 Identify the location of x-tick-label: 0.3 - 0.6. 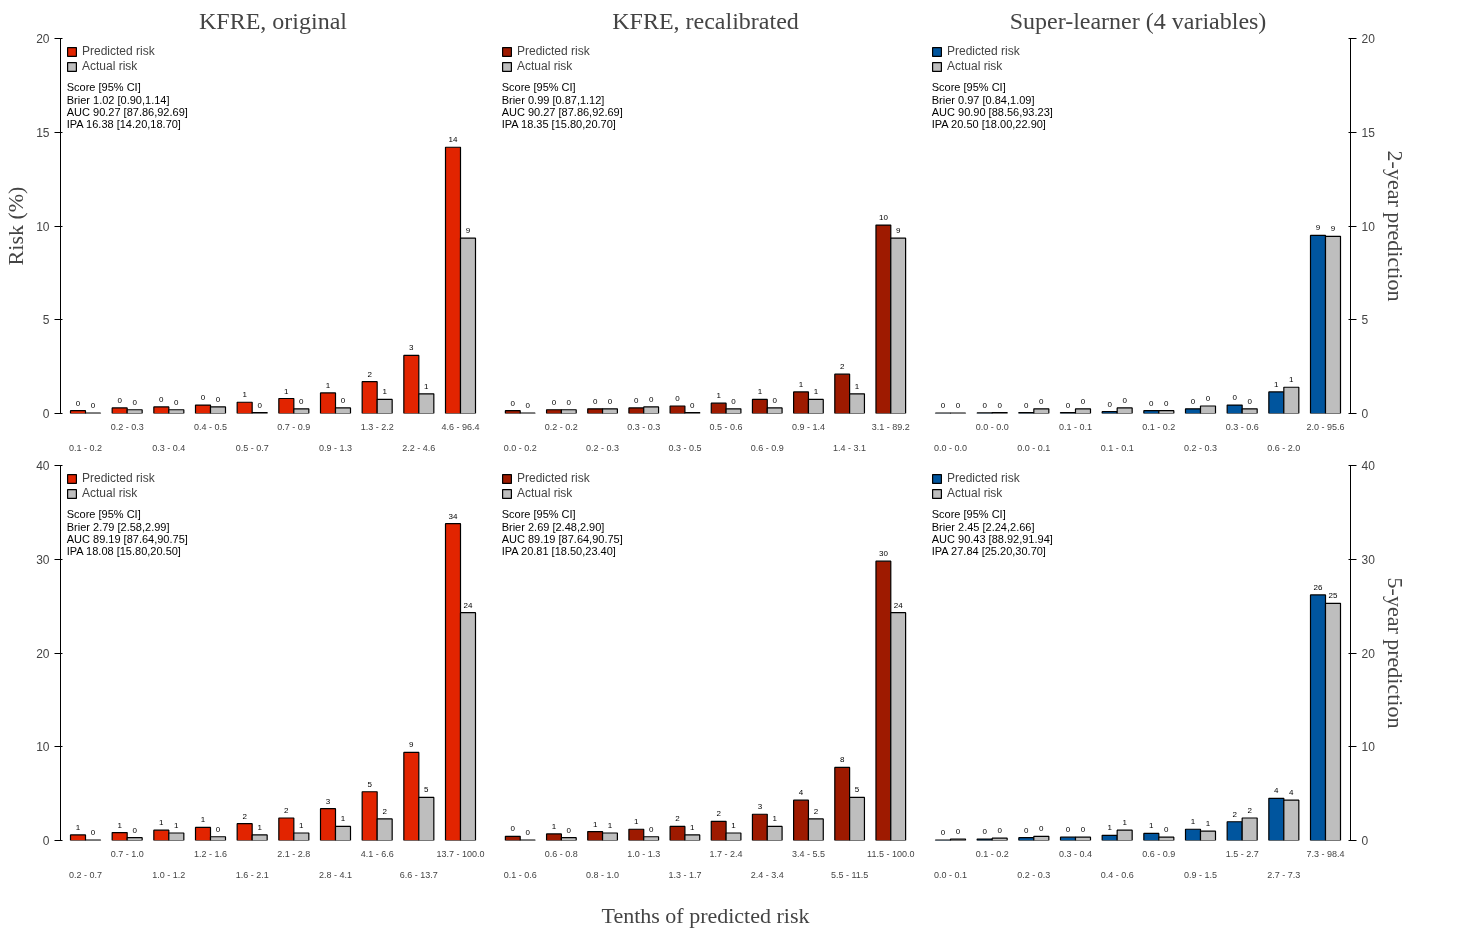
(1242, 426).